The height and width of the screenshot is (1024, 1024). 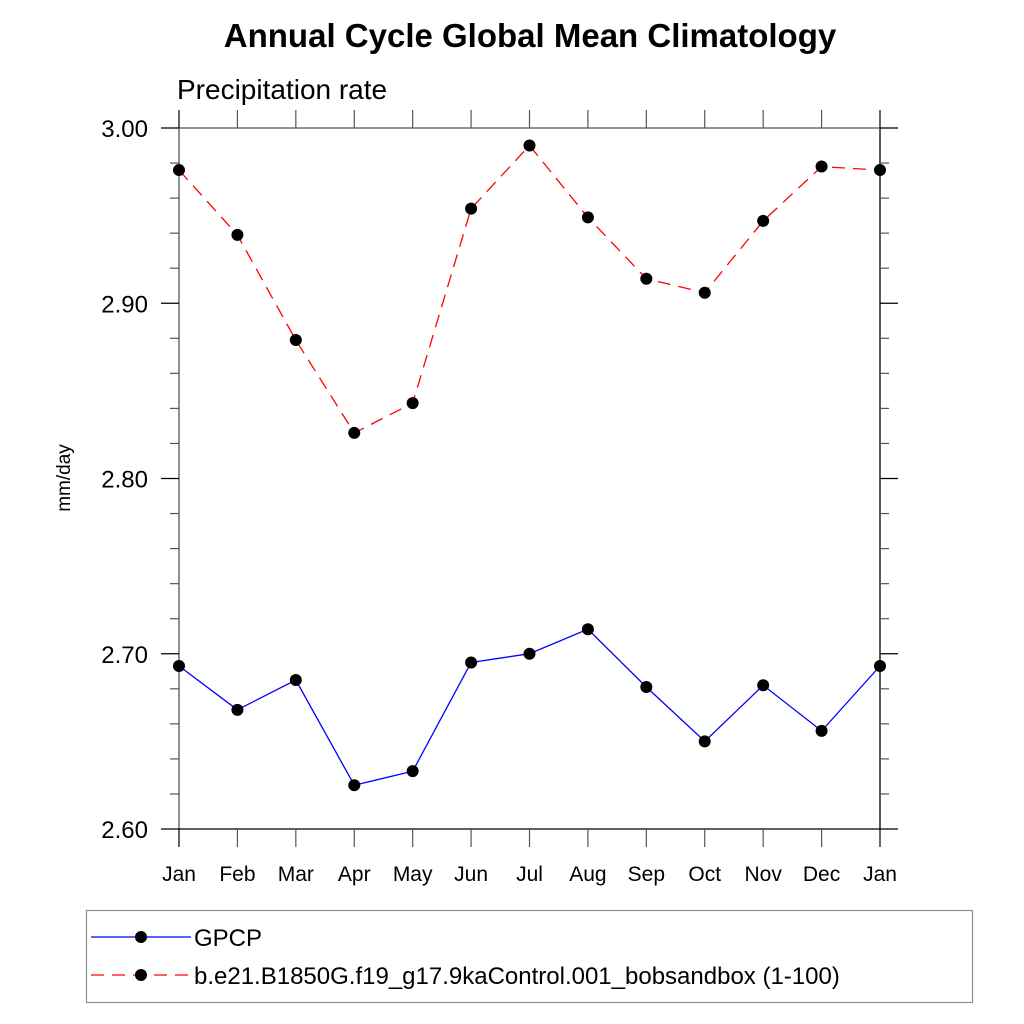 What do you see at coordinates (282, 89) in the screenshot?
I see `chart-subtitle: Precipitation rate` at bounding box center [282, 89].